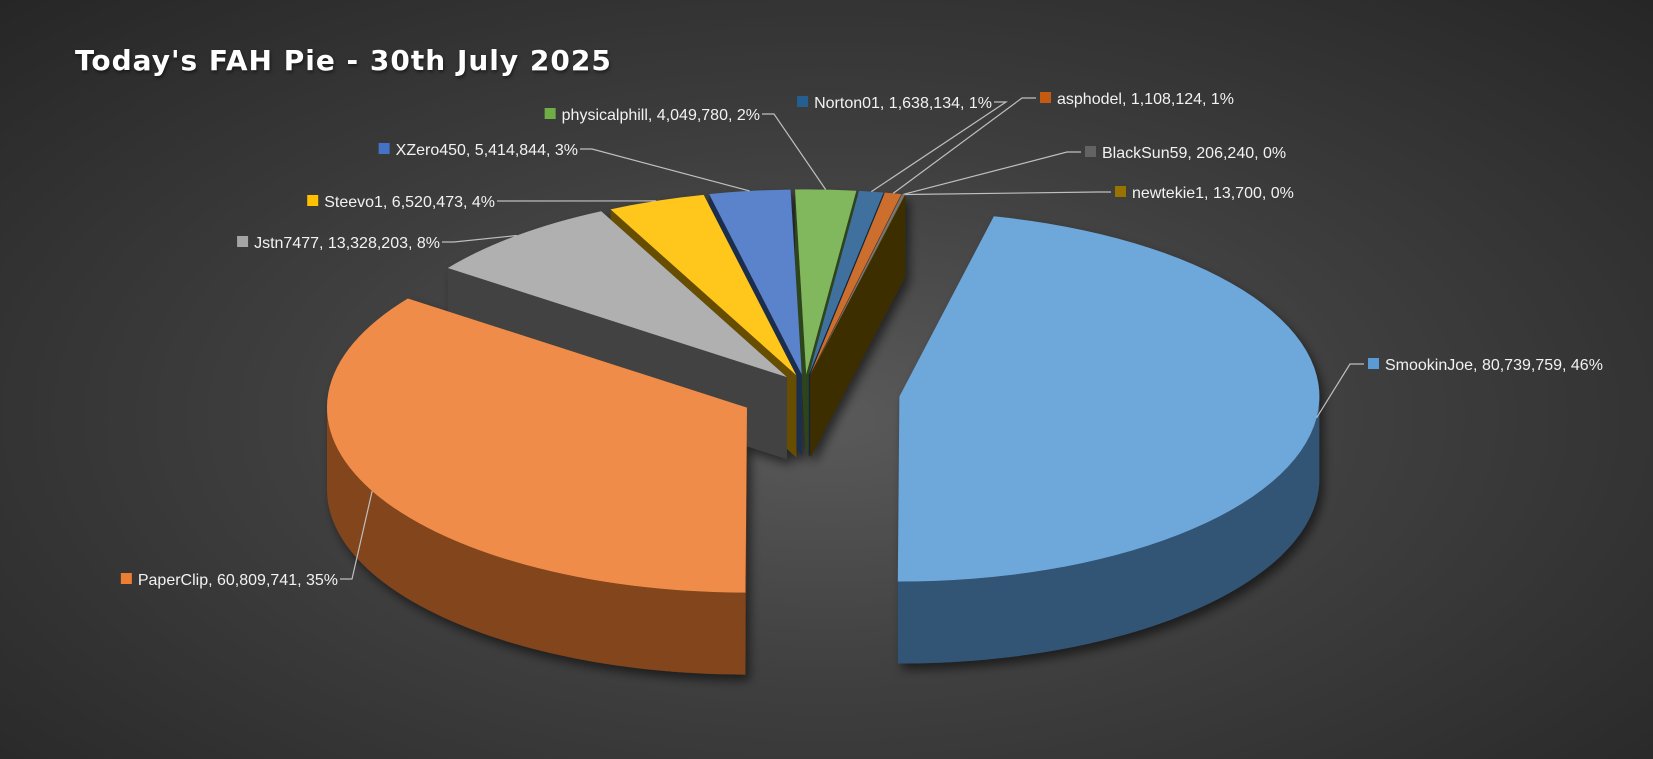 The width and height of the screenshot is (1653, 759). What do you see at coordinates (550, 113) in the screenshot?
I see `legend-key-physicalphill` at bounding box center [550, 113].